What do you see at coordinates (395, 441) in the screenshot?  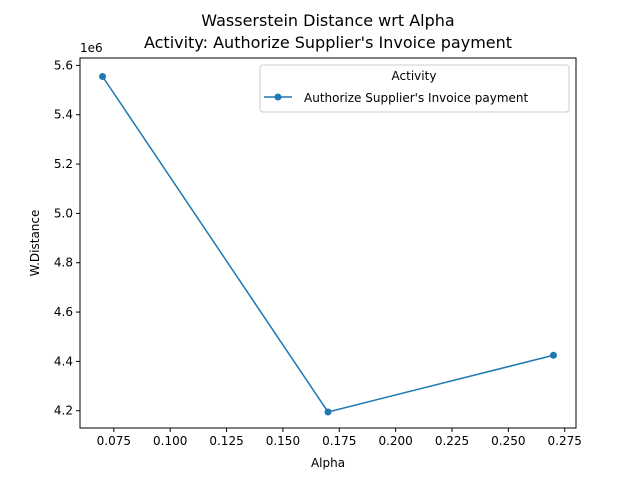 I see `x-tick-label: 0.200` at bounding box center [395, 441].